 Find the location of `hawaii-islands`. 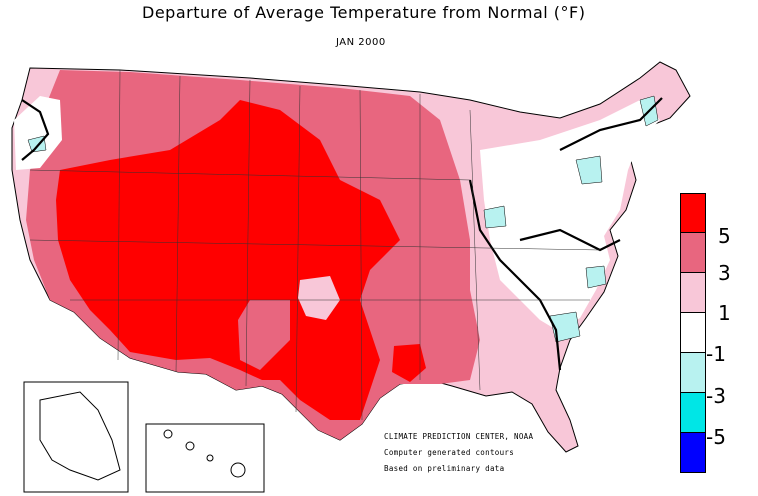

hawaii-islands is located at coordinates (204, 453).